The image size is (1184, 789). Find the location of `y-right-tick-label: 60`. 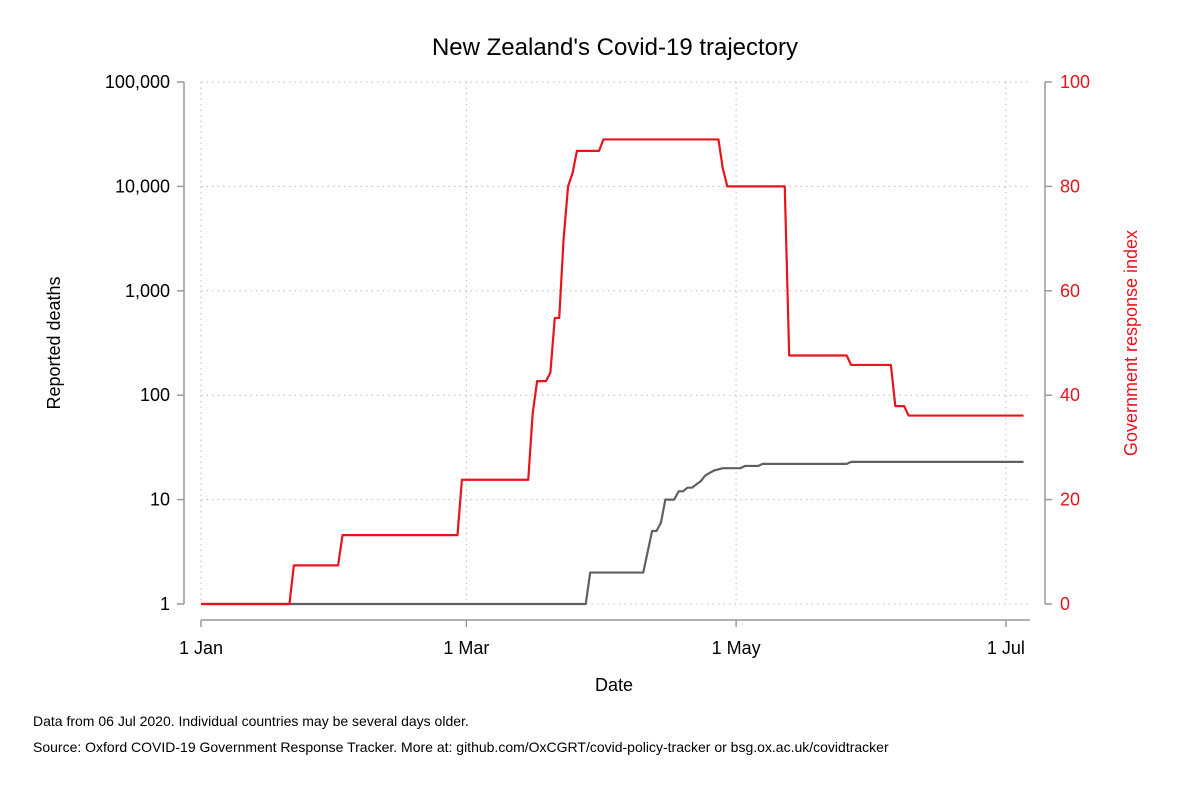

y-right-tick-label: 60 is located at coordinates (1070, 291).